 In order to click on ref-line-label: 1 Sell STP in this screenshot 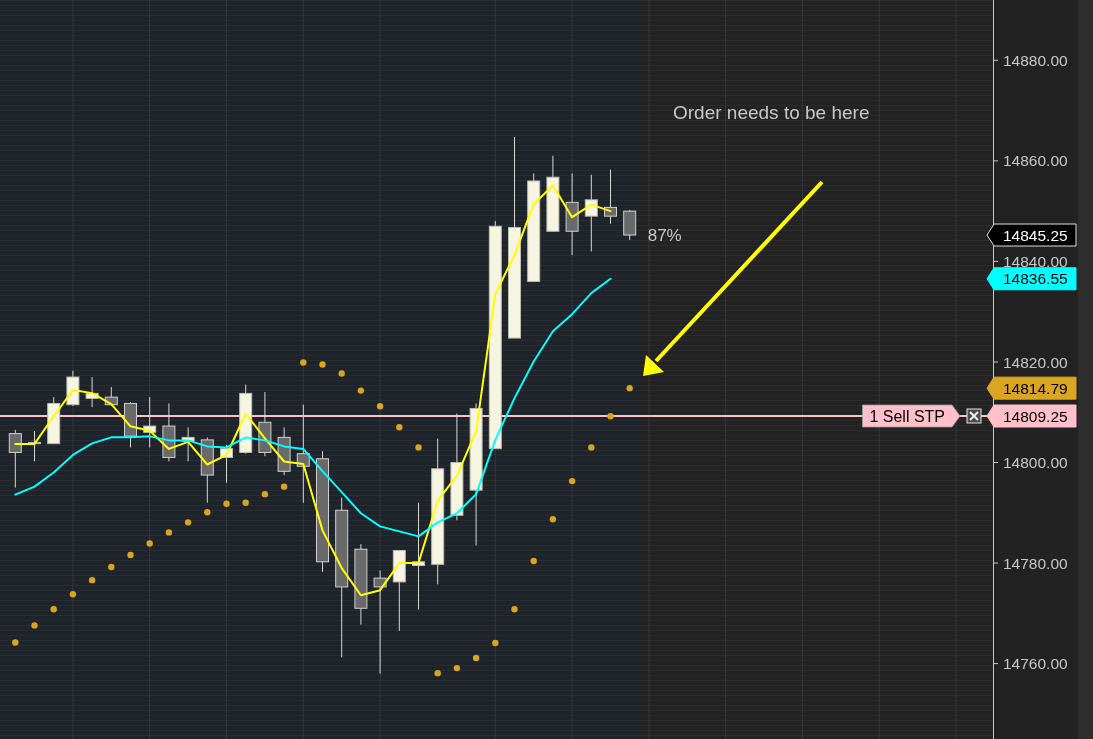, I will do `click(907, 416)`.